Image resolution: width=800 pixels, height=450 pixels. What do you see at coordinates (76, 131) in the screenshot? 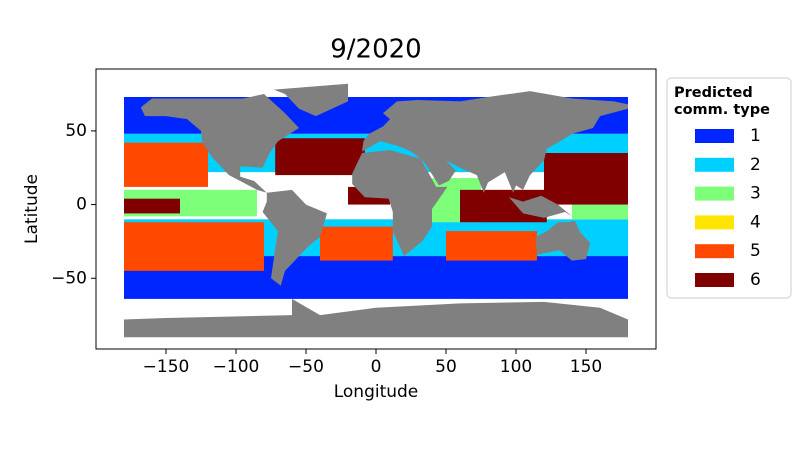
I see `y-tick-label: 50` at bounding box center [76, 131].